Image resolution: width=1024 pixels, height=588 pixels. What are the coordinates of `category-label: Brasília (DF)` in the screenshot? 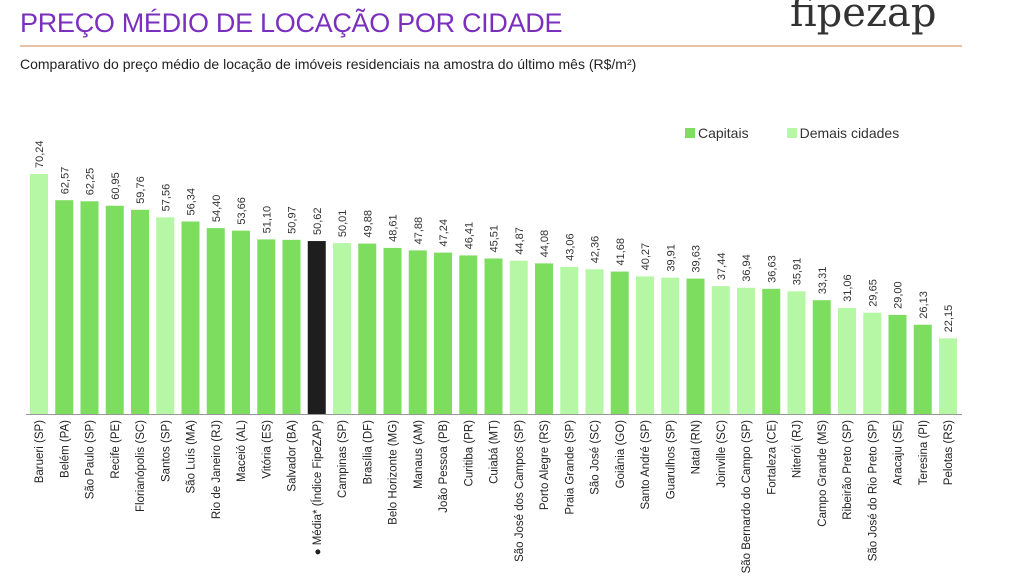 It's located at (368, 452).